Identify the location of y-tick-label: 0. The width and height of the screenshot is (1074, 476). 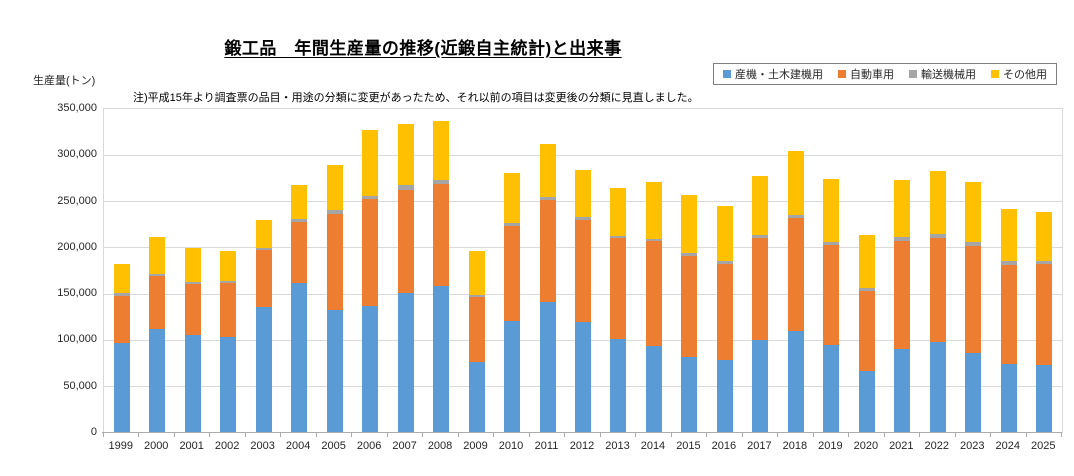
(93, 432).